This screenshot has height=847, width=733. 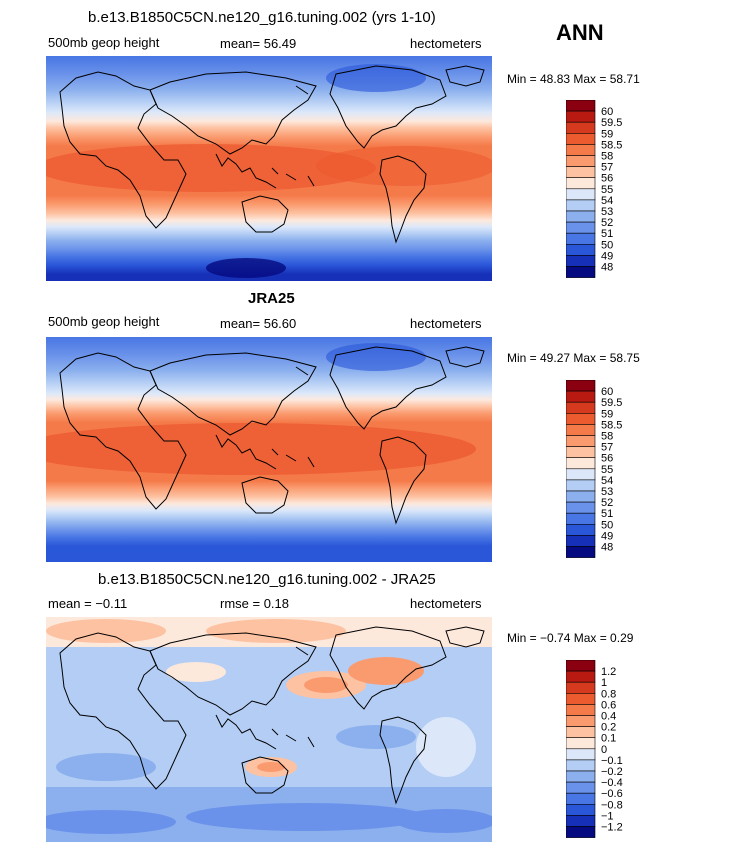 What do you see at coordinates (608, 728) in the screenshot?
I see `colorbar-label: 0.2` at bounding box center [608, 728].